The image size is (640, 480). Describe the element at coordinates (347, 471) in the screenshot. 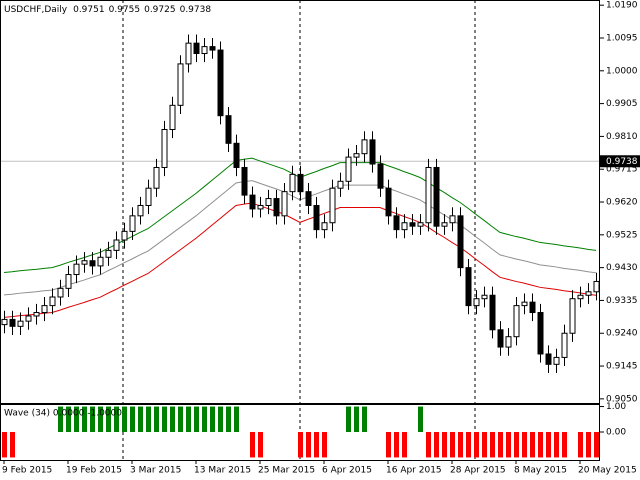

I see `x-tick-label: 6 Apr 2015` at that location.